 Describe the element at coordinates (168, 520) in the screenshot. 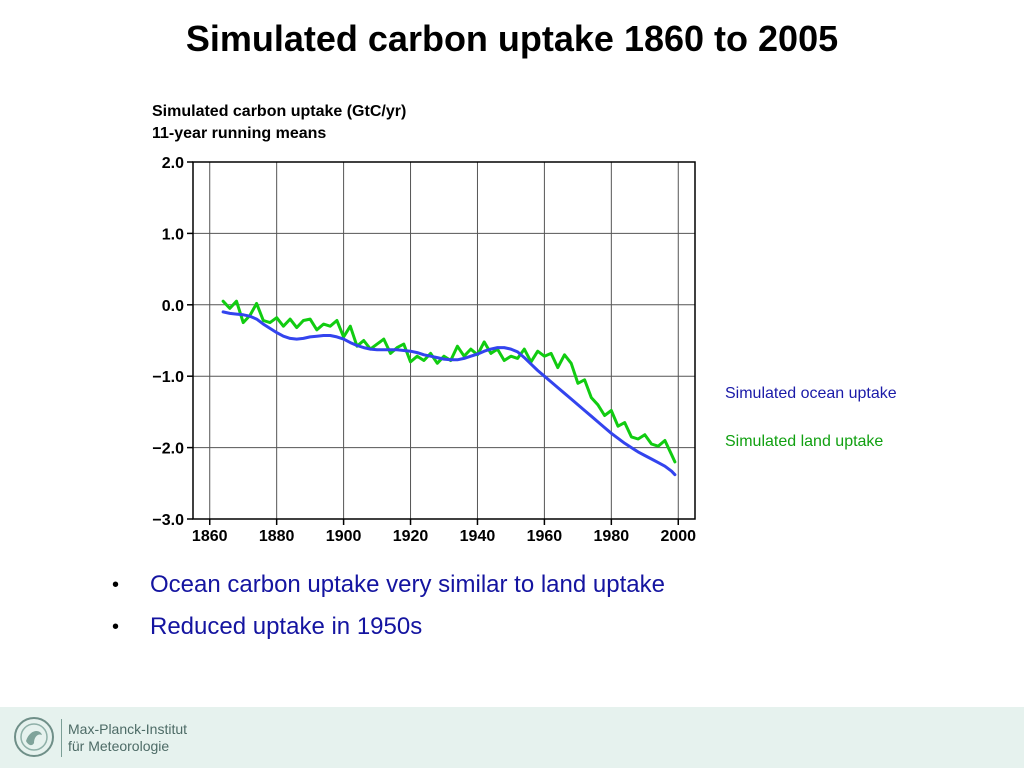

I see `y-tick-label: −3.0` at that location.